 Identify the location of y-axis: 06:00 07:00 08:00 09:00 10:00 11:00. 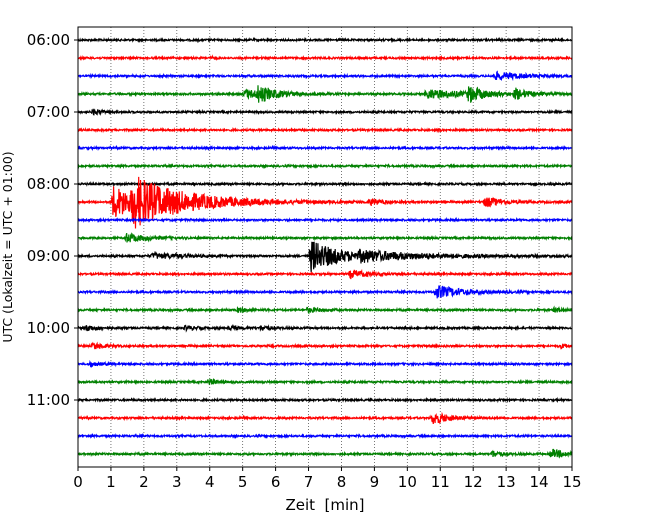
(52, 220).